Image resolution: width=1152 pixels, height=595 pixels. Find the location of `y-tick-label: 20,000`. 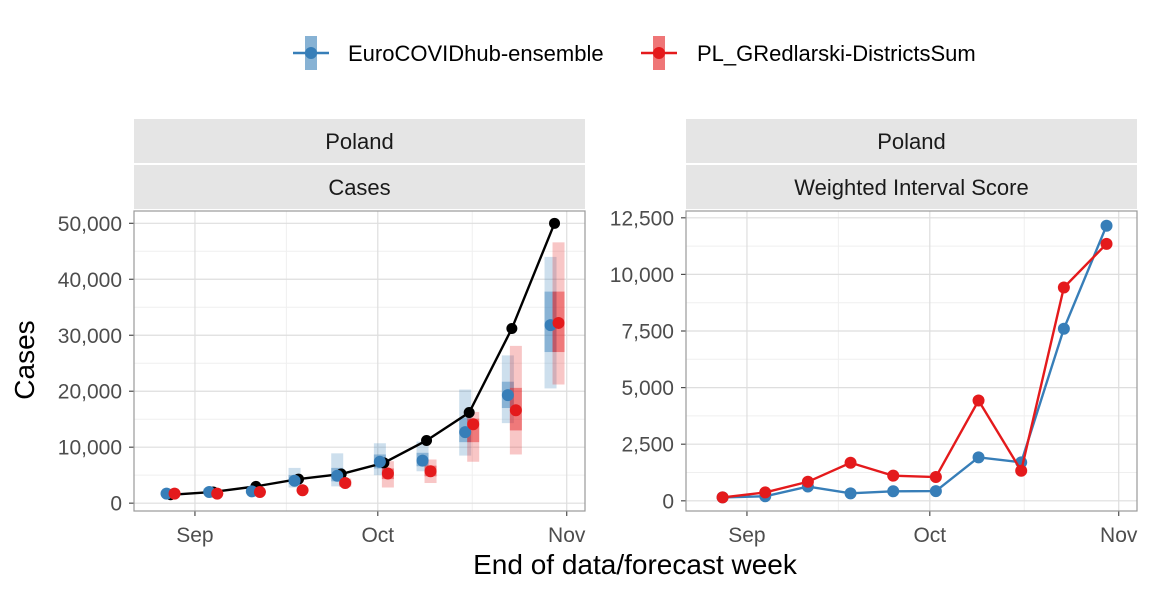

y-tick-label: 20,000 is located at coordinates (90, 392).